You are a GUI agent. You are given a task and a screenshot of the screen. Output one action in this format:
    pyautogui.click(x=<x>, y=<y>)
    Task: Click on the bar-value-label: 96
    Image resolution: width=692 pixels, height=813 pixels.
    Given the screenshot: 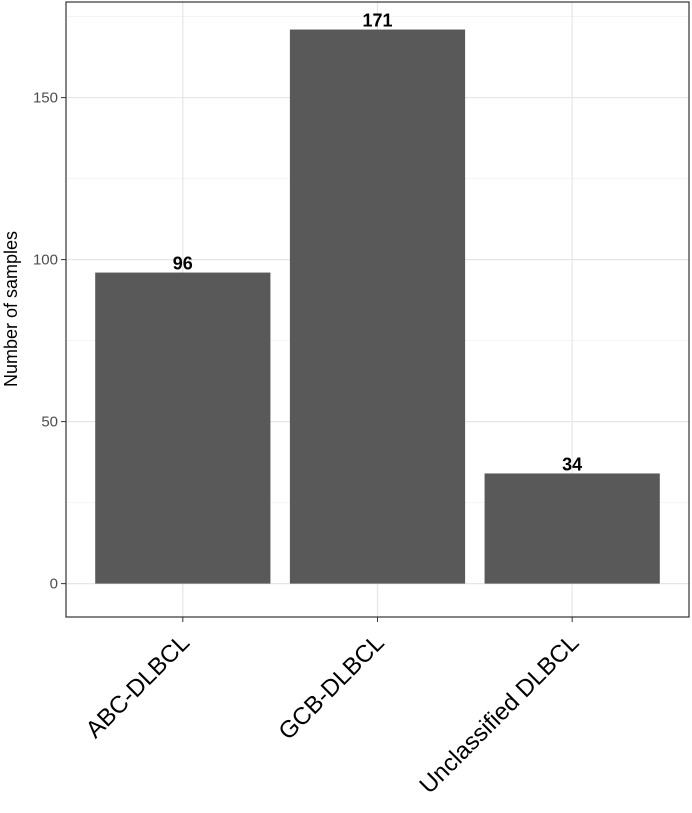 What is the action you would take?
    pyautogui.click(x=183, y=264)
    